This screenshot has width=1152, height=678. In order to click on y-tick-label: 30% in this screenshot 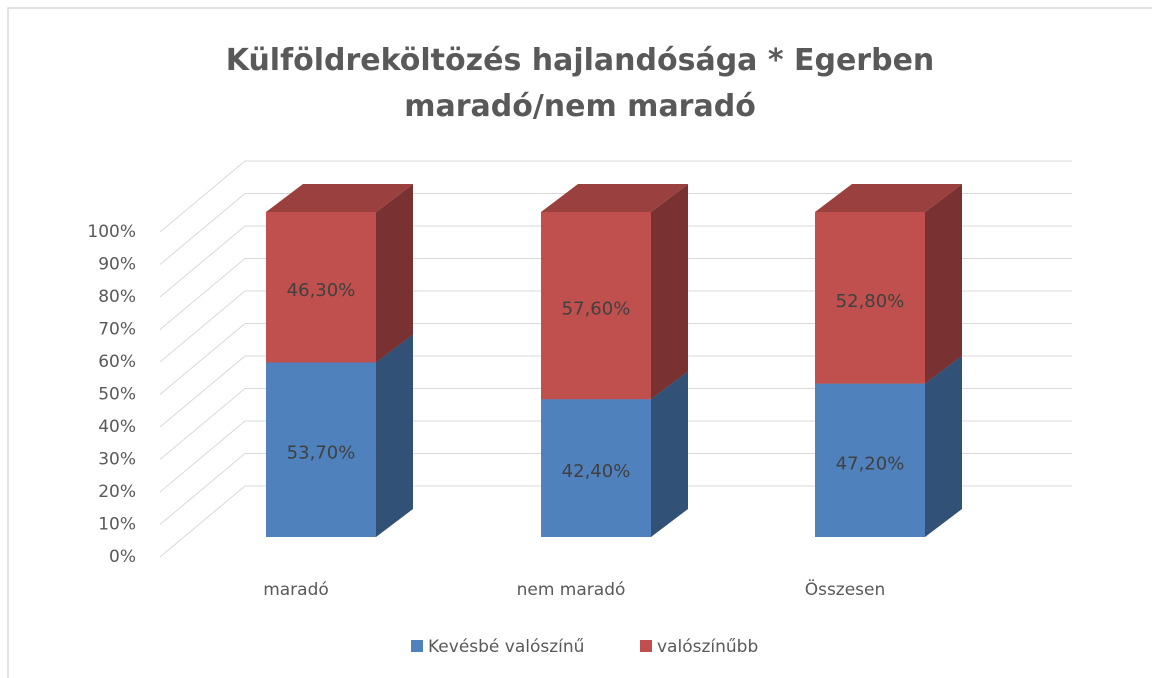, I will do `click(117, 460)`.